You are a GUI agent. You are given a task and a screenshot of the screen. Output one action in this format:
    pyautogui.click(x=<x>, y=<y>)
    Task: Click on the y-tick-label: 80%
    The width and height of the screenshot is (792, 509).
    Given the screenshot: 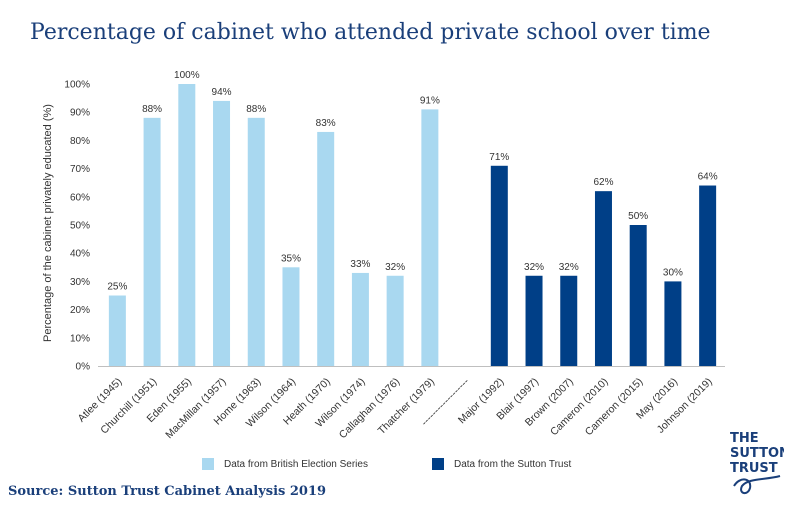 What is the action you would take?
    pyautogui.click(x=80, y=141)
    